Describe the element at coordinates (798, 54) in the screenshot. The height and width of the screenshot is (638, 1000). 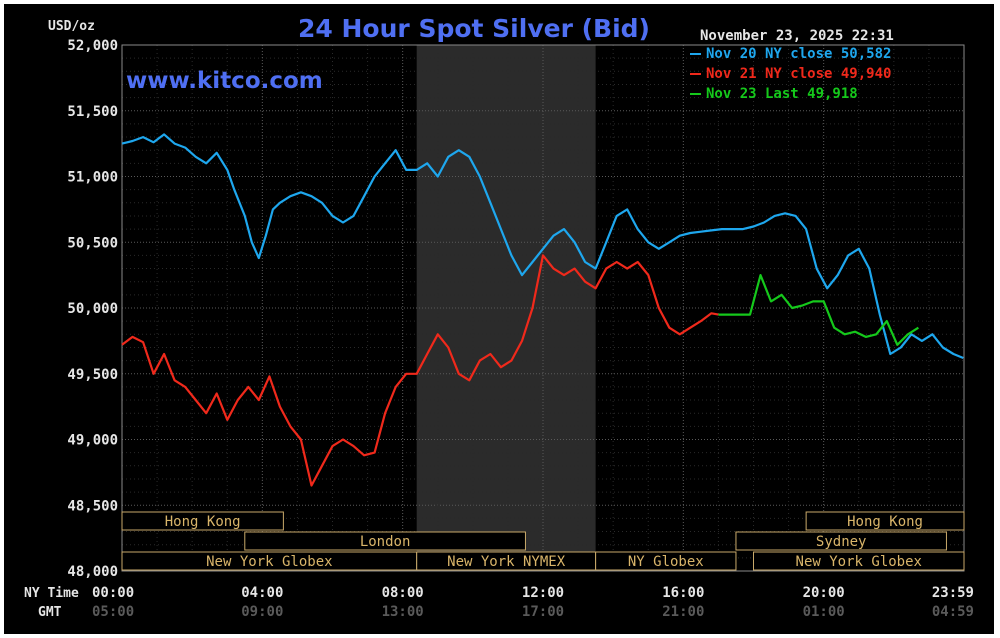
I see `legend-entry: Nov 20 NY close 50,582` at that location.